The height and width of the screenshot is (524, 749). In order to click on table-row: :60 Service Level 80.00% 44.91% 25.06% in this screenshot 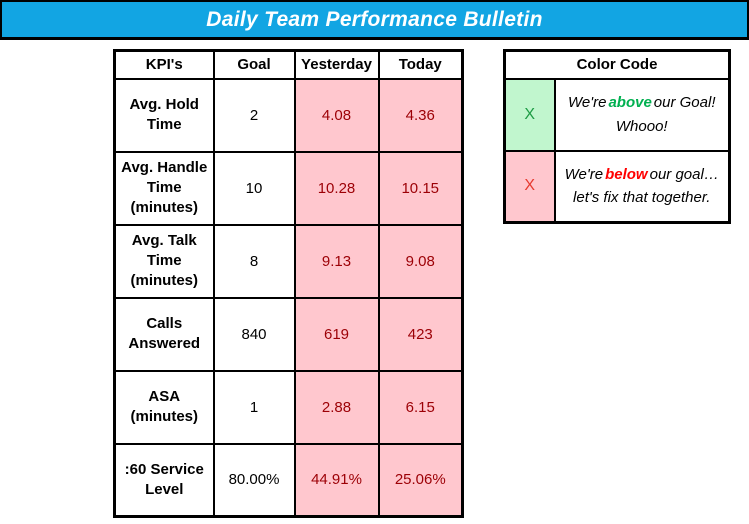, I will do `click(288, 480)`.